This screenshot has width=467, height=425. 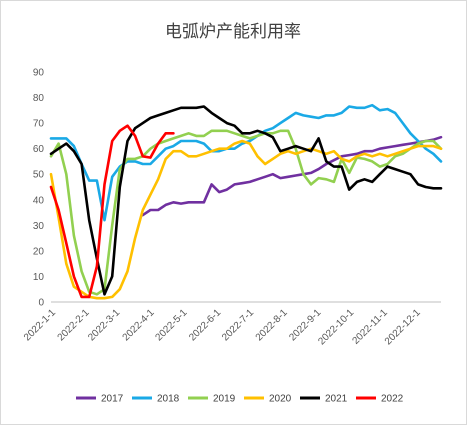 I want to click on x-tick-label: 2022-7-1, so click(x=238, y=325).